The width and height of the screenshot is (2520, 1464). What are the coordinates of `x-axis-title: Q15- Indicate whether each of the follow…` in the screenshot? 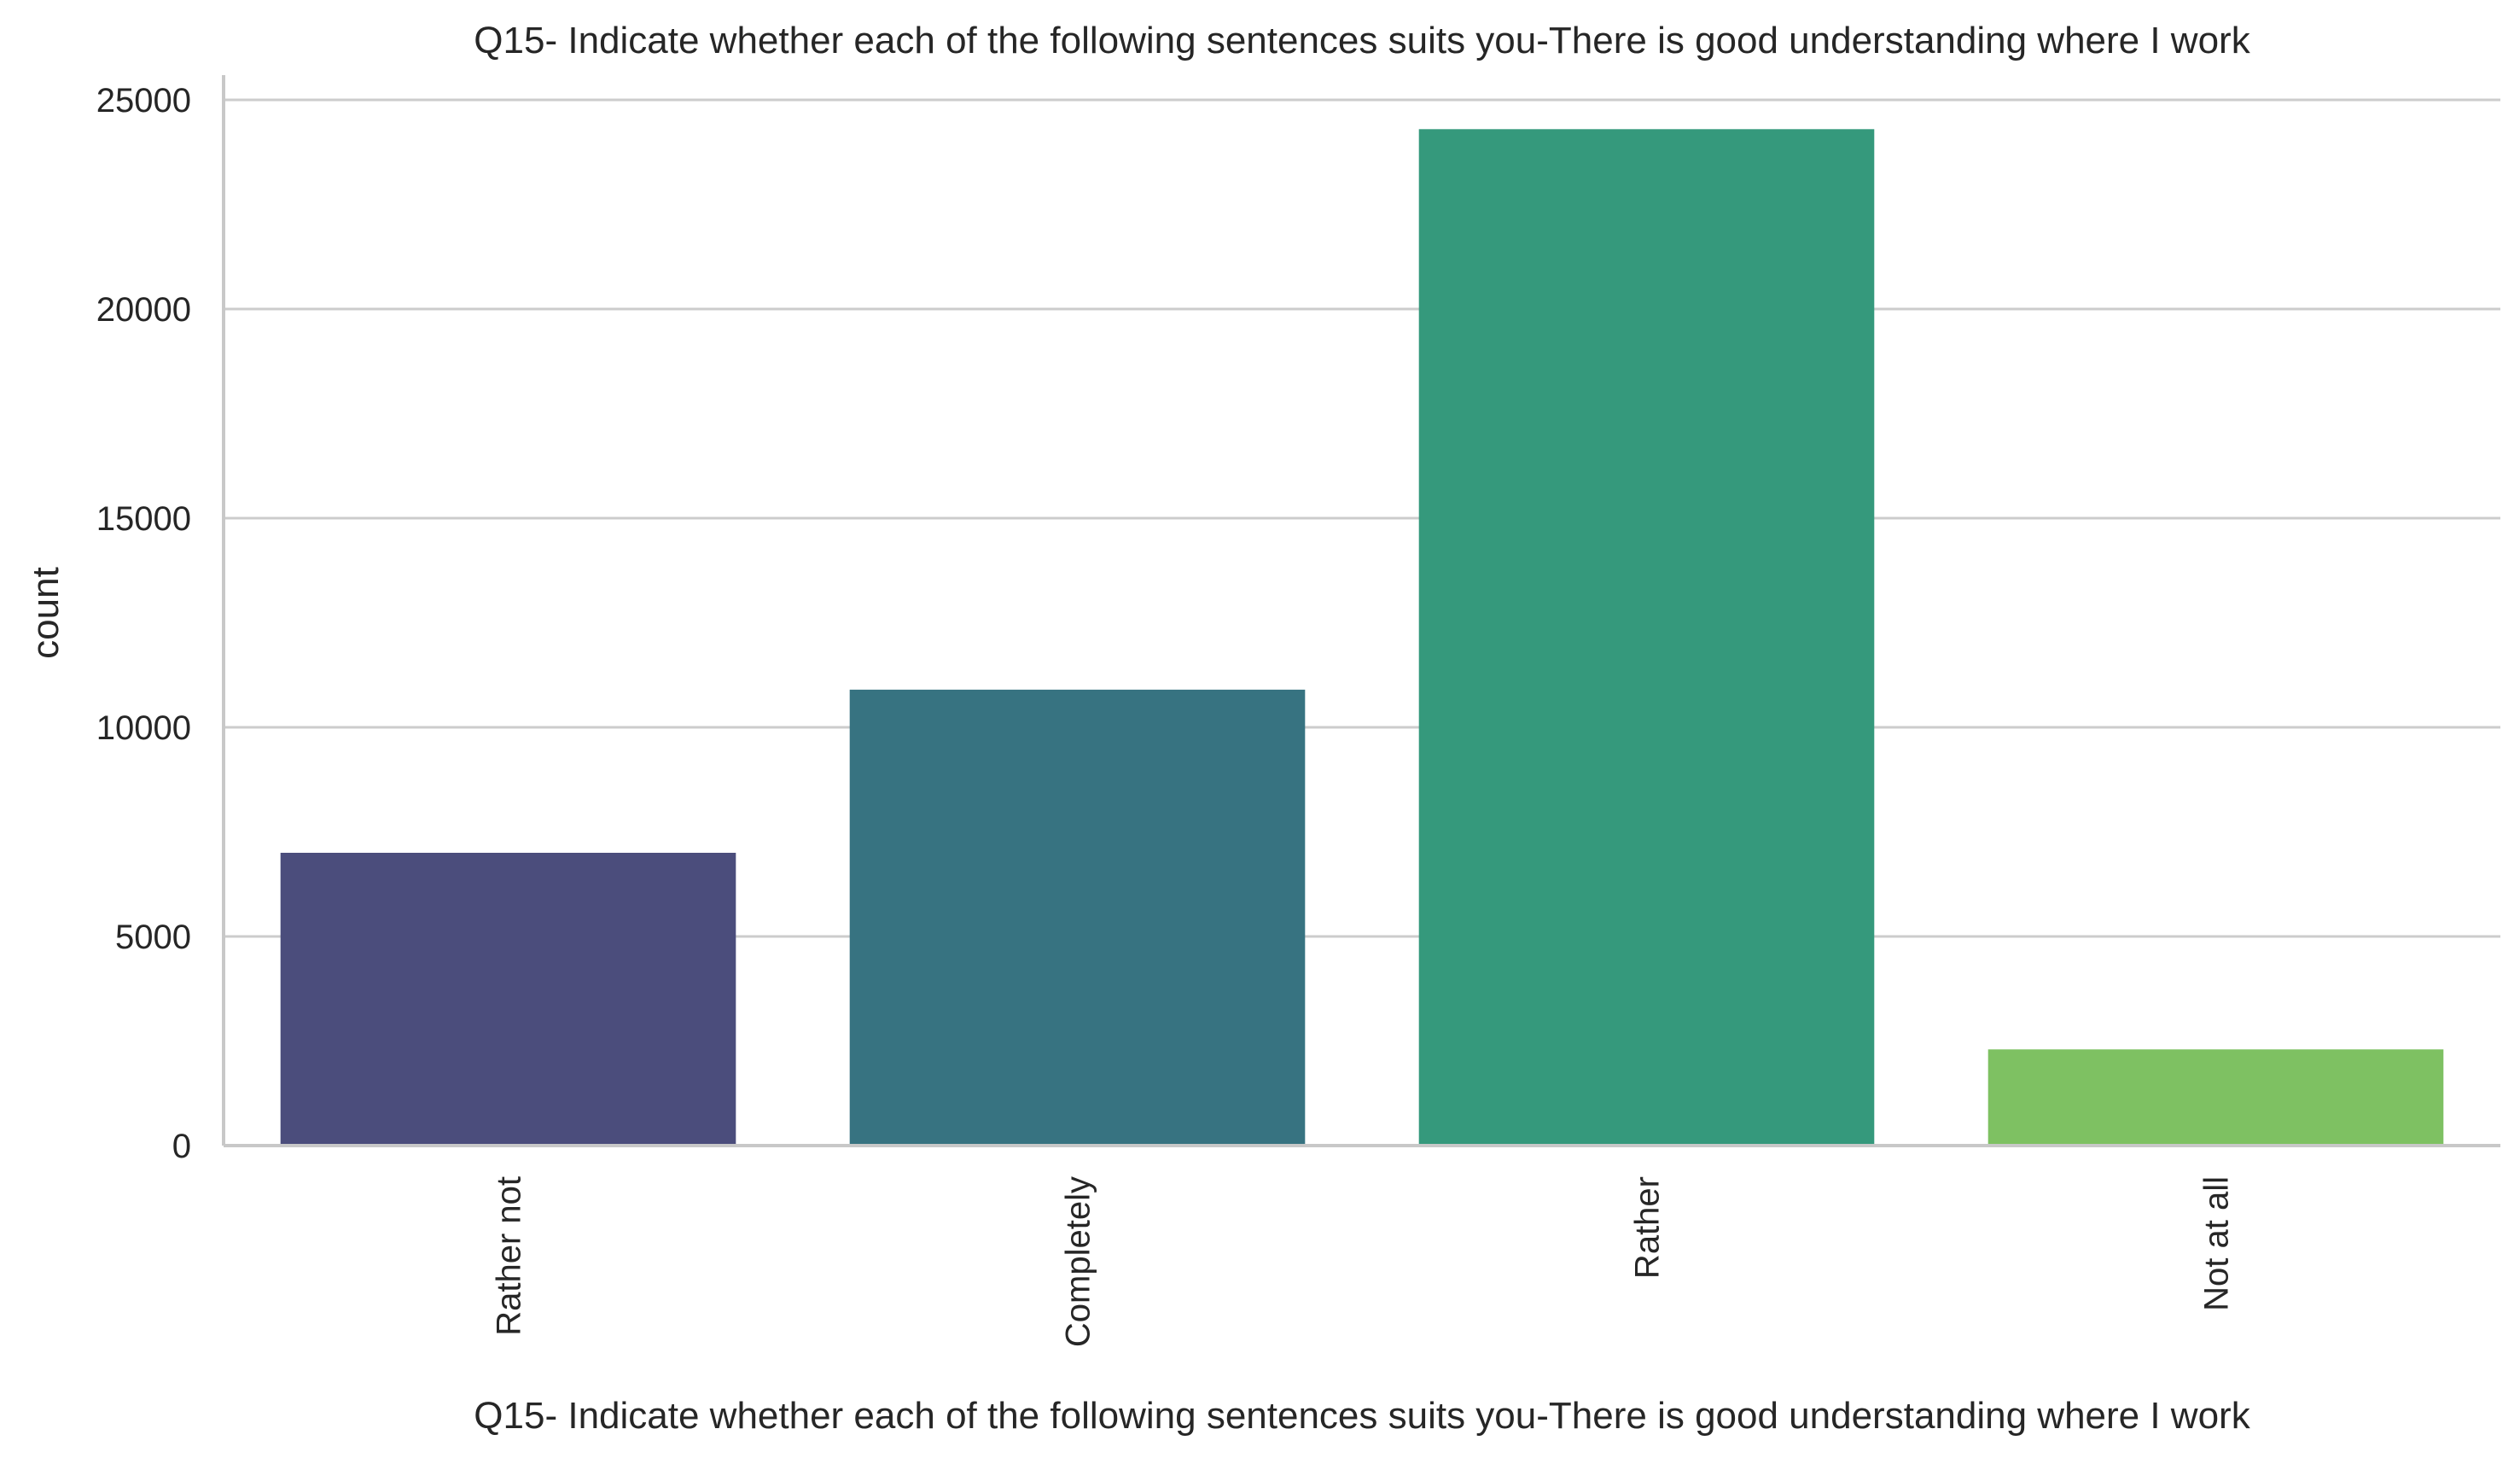 It's located at (1362, 1416).